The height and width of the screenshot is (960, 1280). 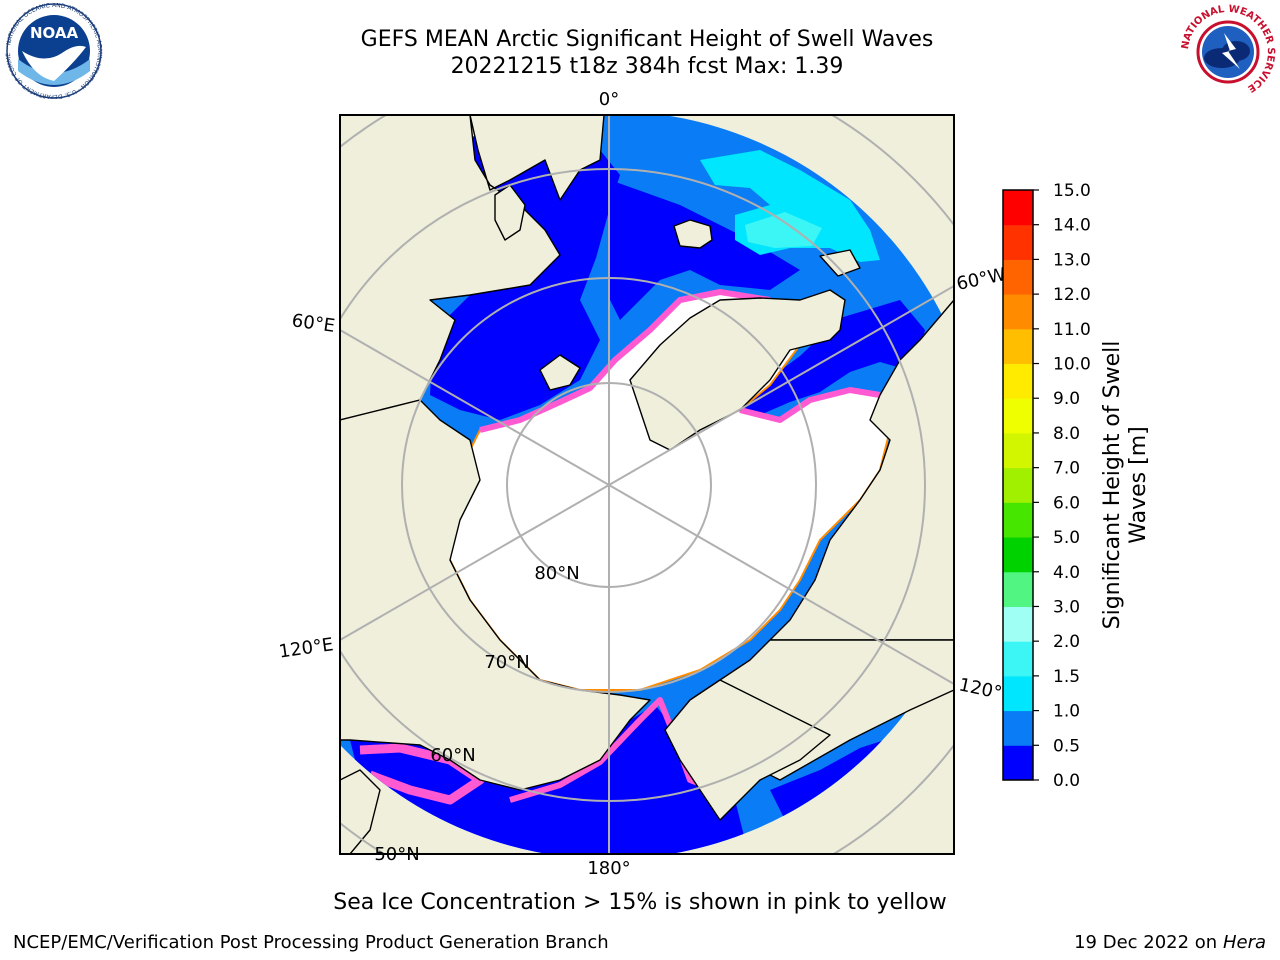 What do you see at coordinates (609, 99) in the screenshot?
I see `lon-label-0: 0°` at bounding box center [609, 99].